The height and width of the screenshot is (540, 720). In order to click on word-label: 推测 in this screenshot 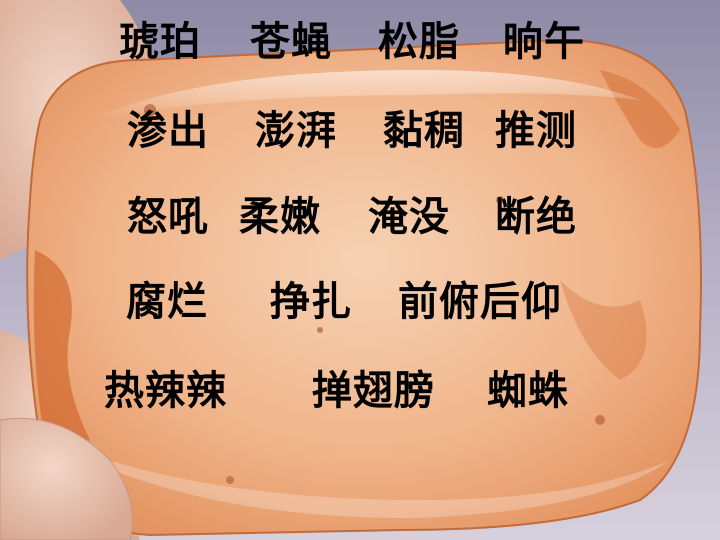, I will do `click(536, 131)`.